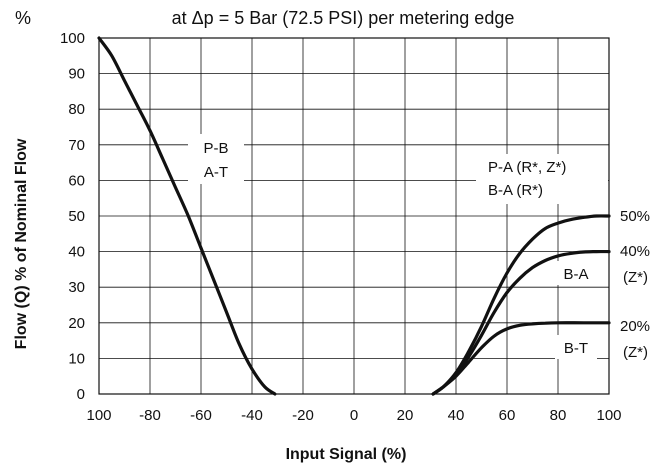  I want to click on y-tick-label: 0, so click(81, 394).